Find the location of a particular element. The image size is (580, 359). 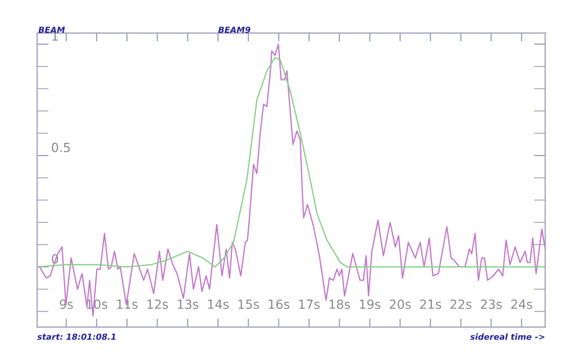

x-tick-label: 15s is located at coordinates (248, 304).